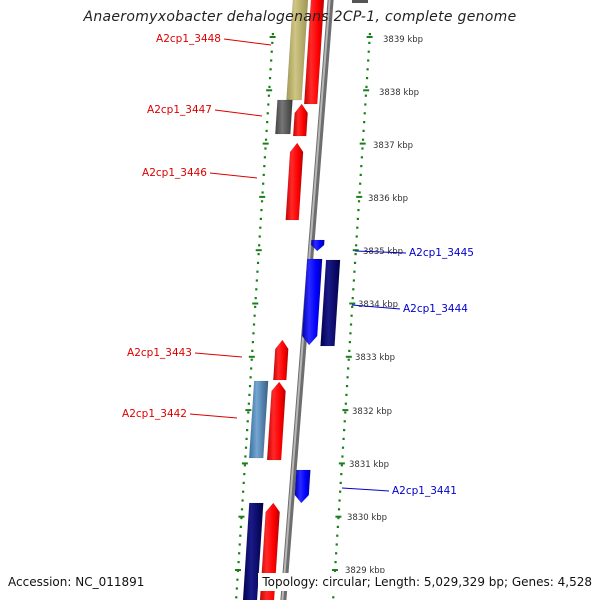 The image size is (600, 600). I want to click on cds-feature-navy-upper, so click(330, 303).